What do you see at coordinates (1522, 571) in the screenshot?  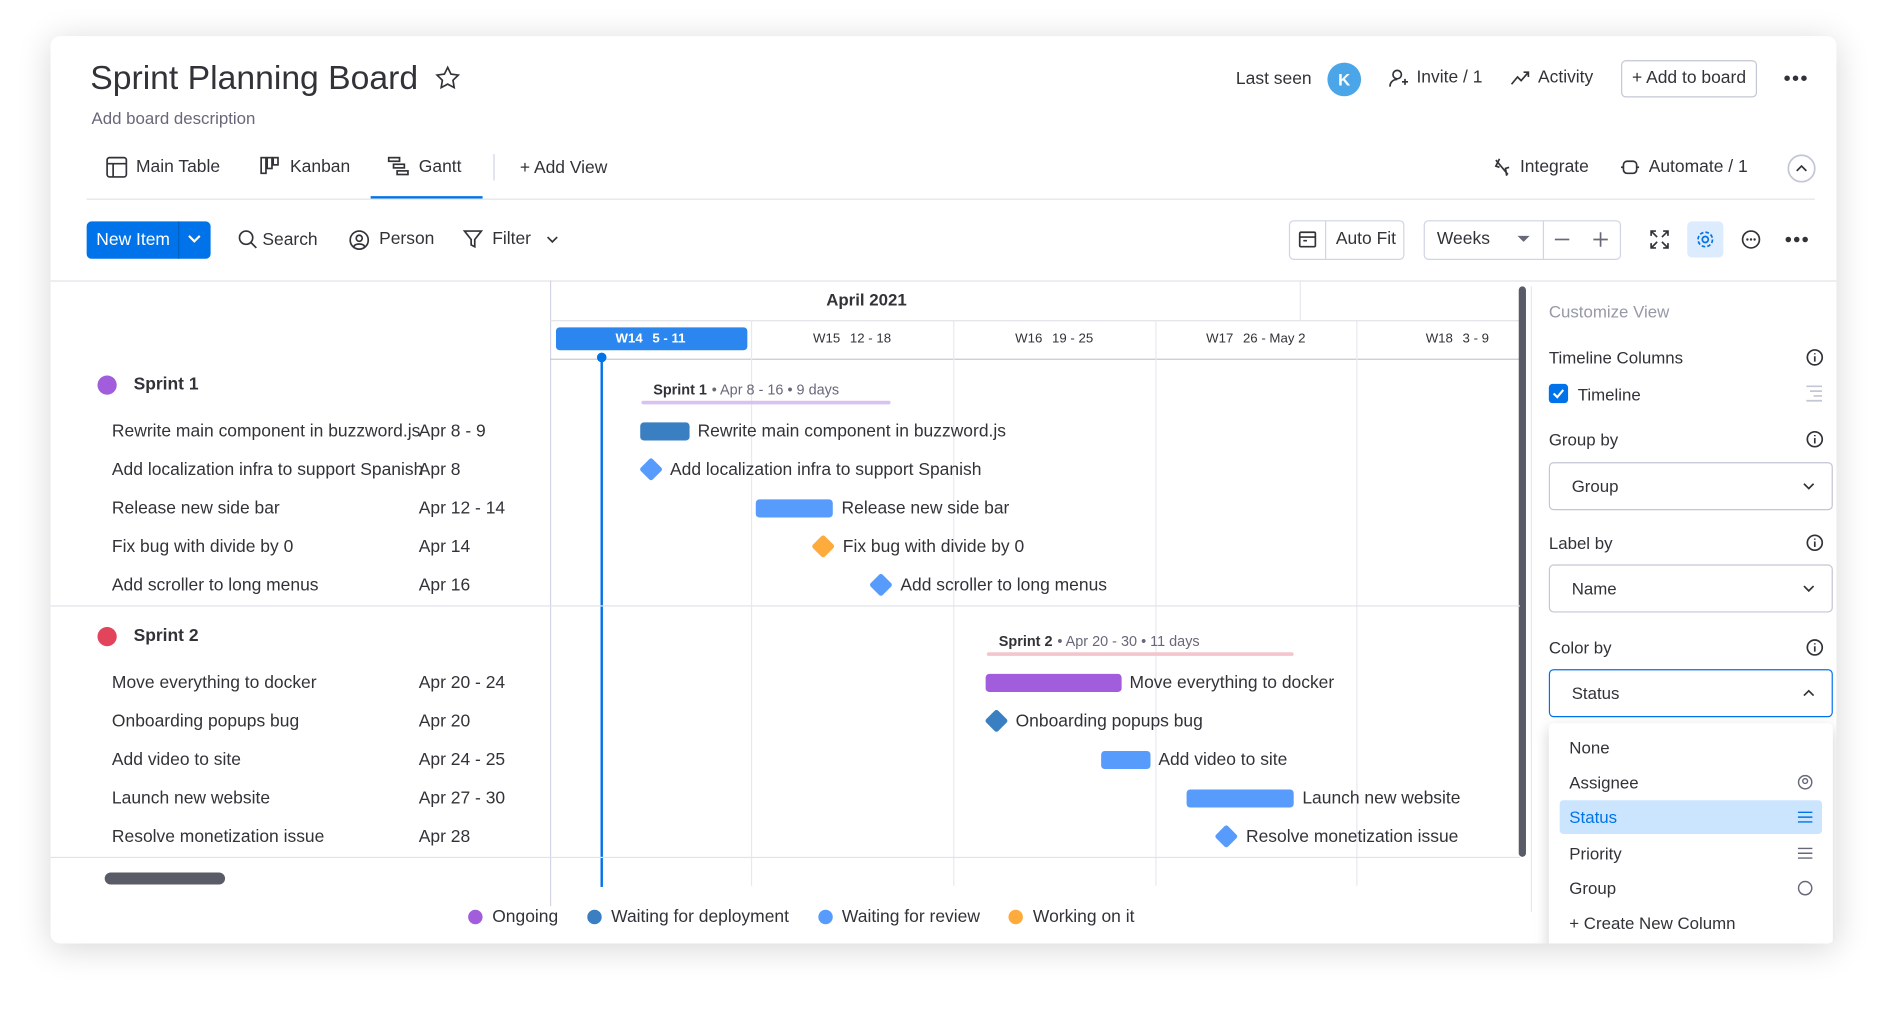 I see `vertical-scrollbar` at bounding box center [1522, 571].